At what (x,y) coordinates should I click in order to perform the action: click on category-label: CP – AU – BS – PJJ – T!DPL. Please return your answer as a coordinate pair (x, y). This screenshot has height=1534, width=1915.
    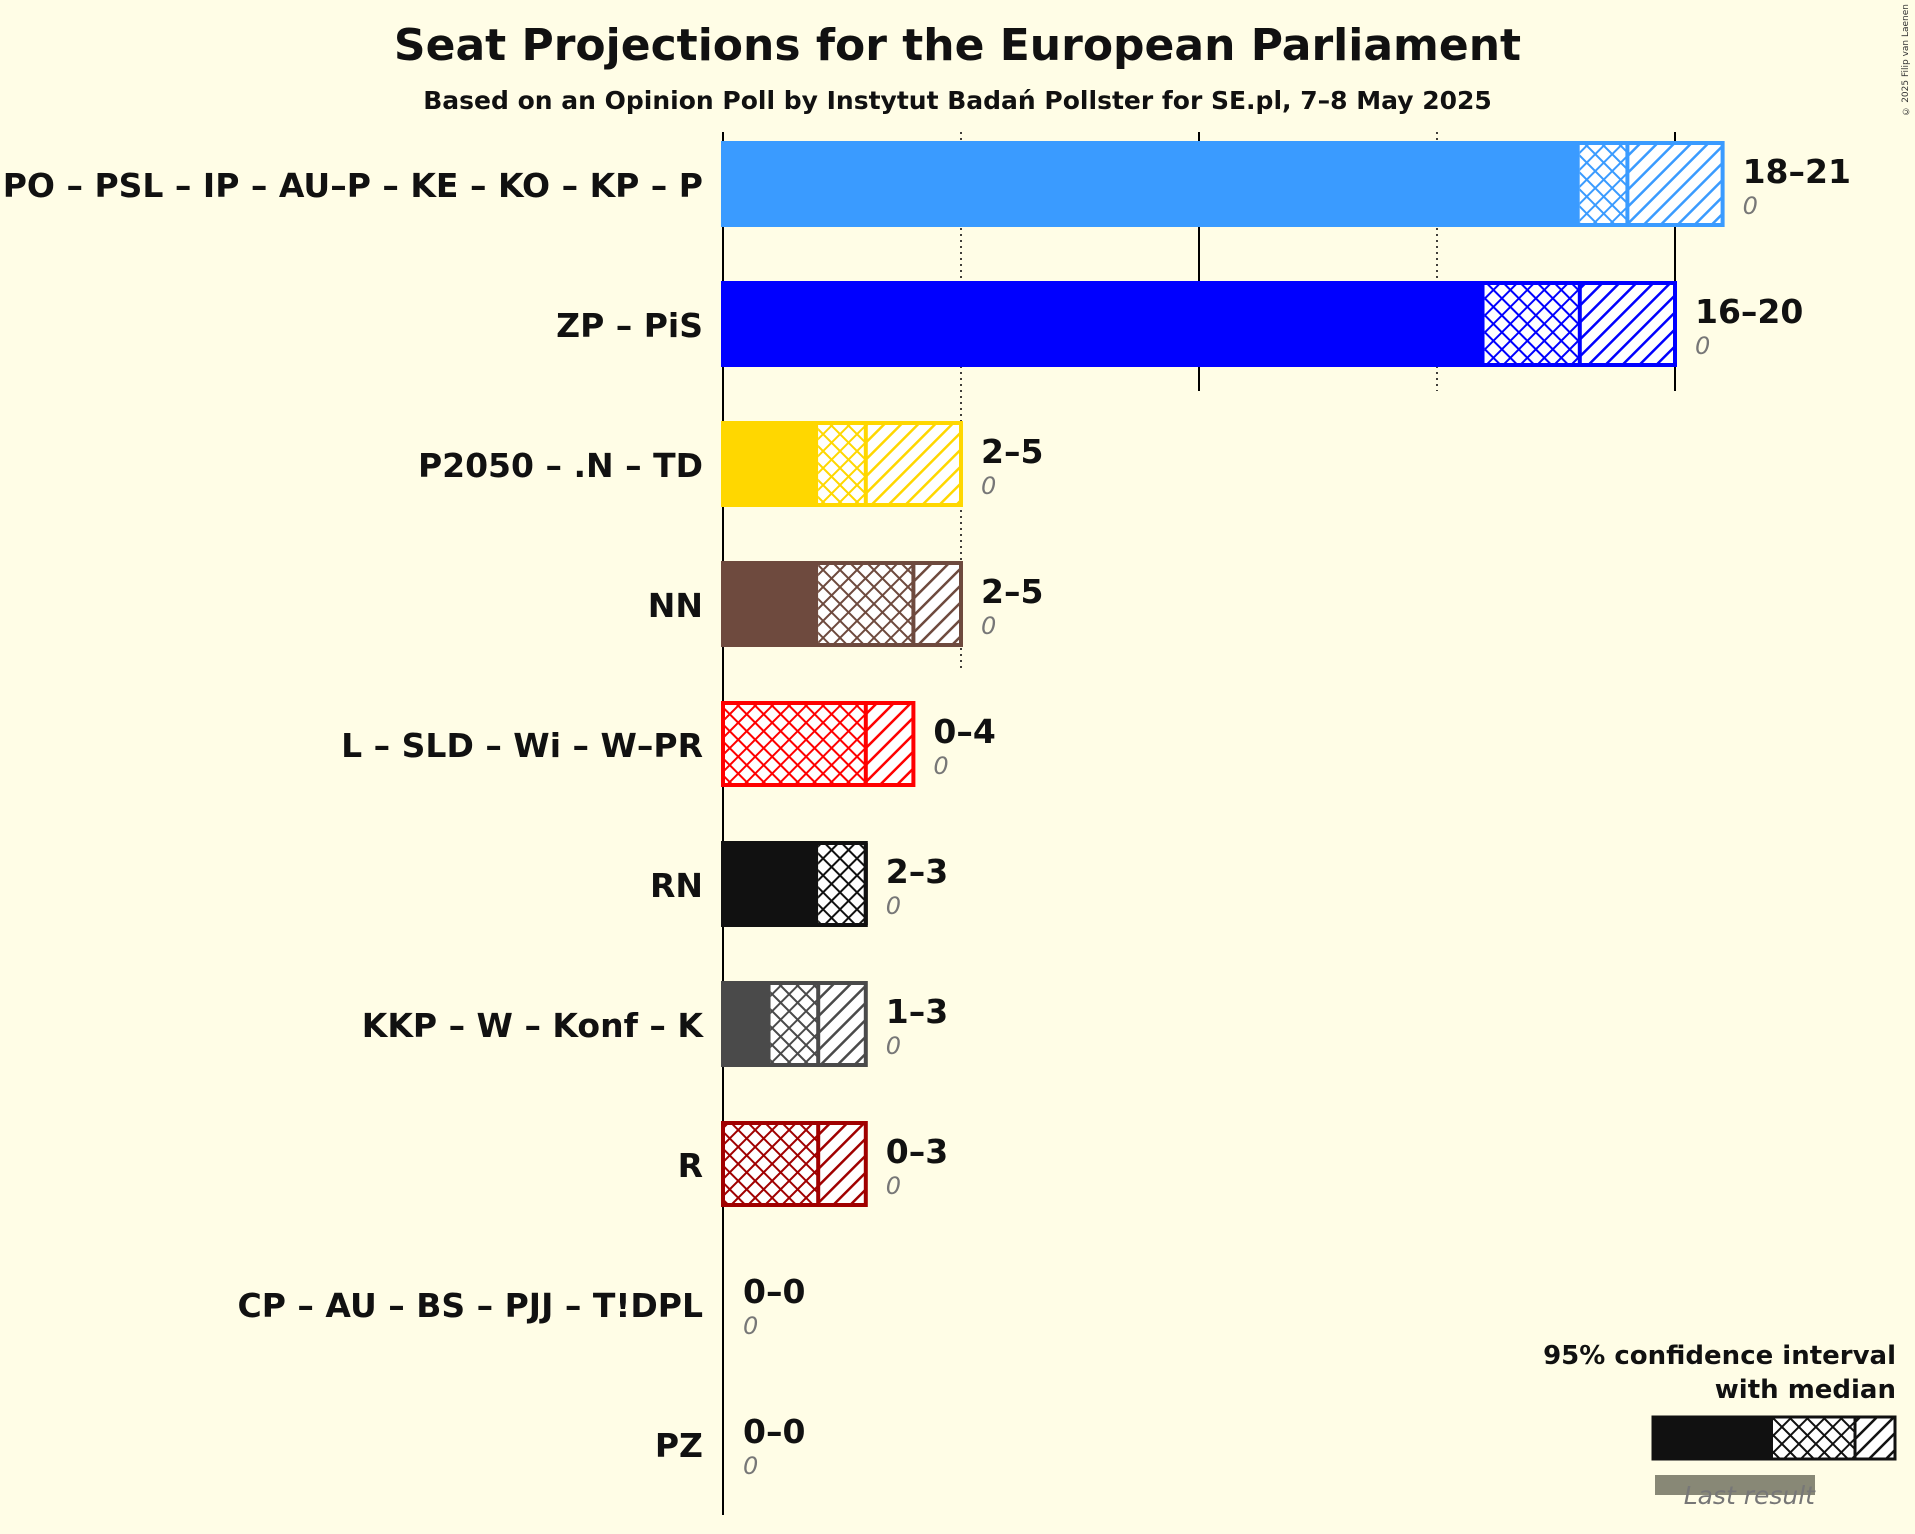
    Looking at the image, I should click on (470, 1305).